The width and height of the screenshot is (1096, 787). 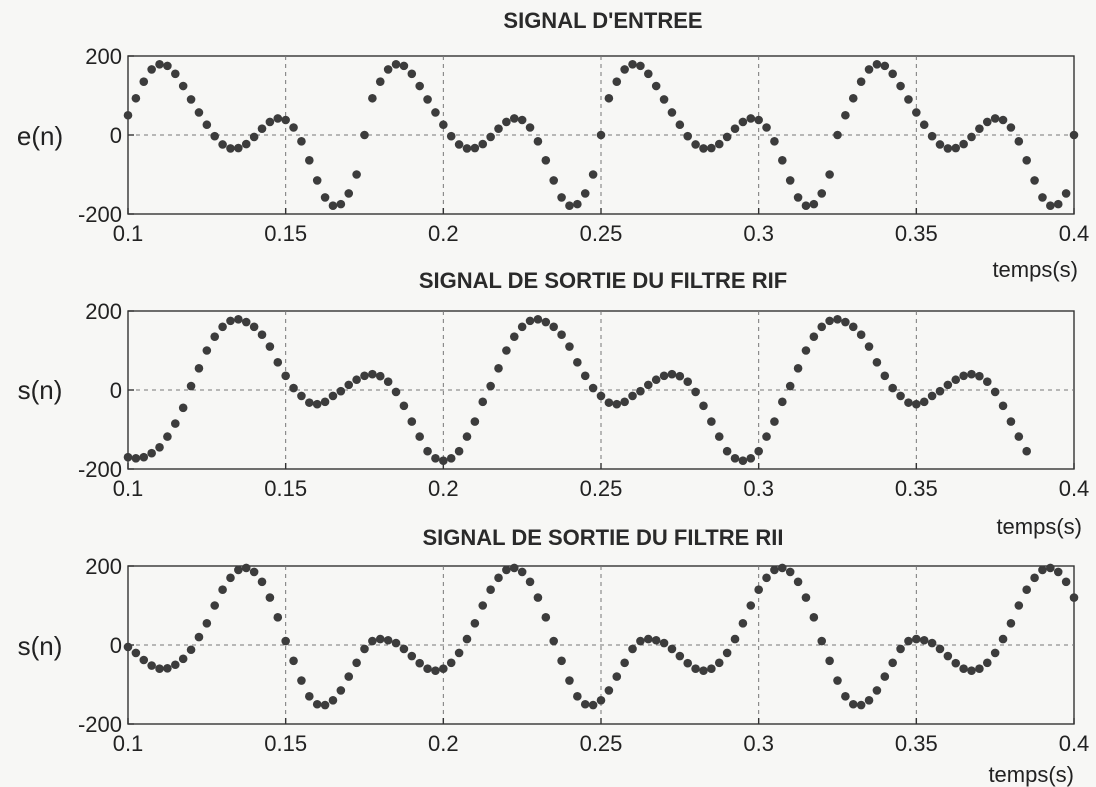 I want to click on x-tick-label: 0.4, so click(x=1074, y=488).